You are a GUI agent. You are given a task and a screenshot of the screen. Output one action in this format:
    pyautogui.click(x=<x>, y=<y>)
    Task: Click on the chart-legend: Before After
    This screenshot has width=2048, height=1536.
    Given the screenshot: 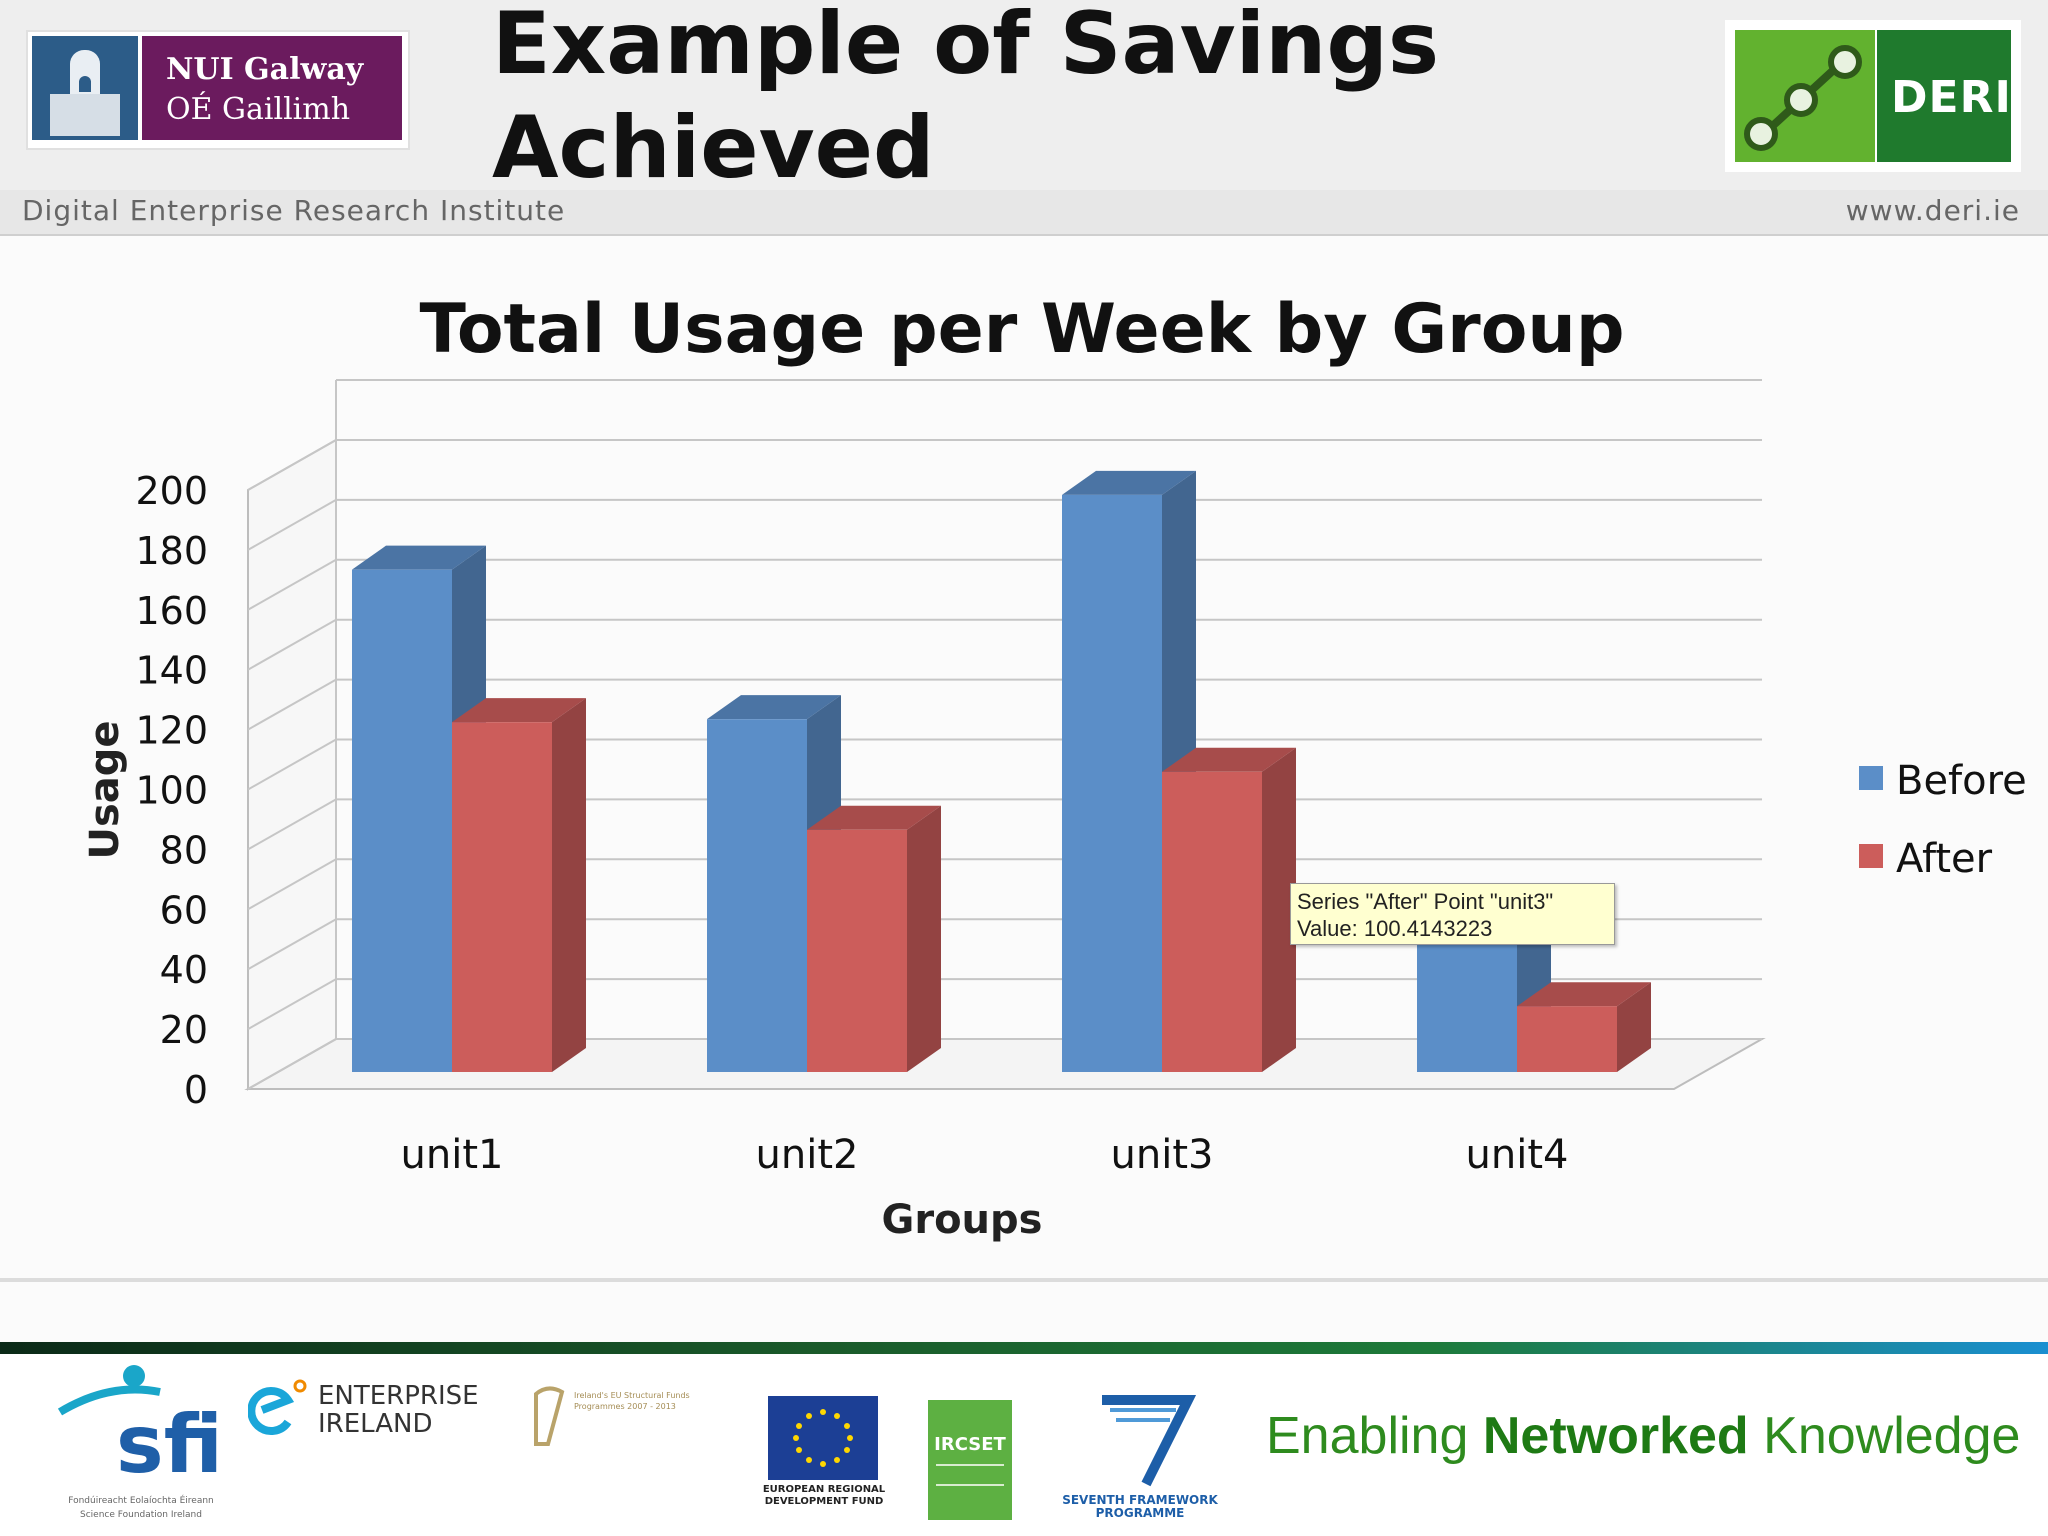 What is the action you would take?
    pyautogui.click(x=1943, y=820)
    